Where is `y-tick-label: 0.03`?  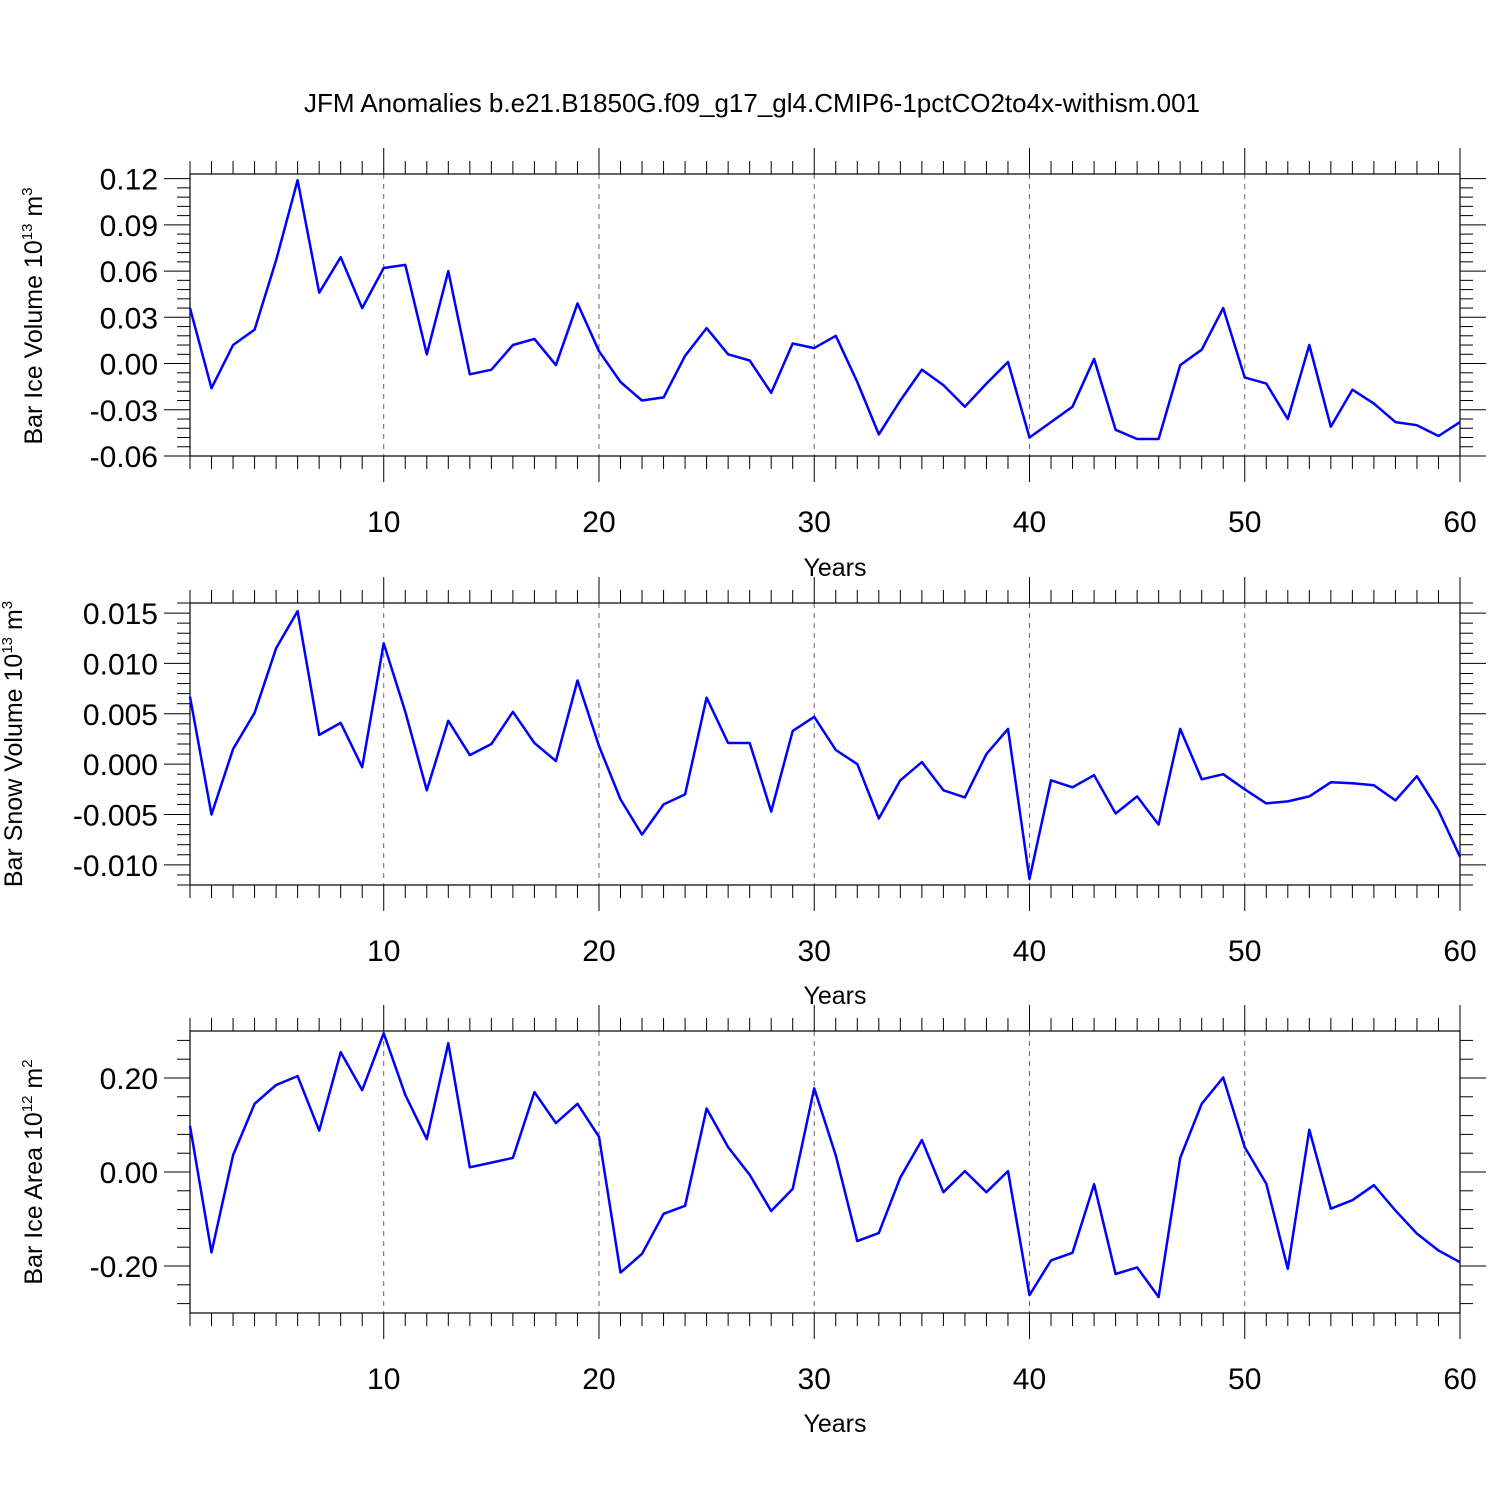 y-tick-label: 0.03 is located at coordinates (129, 318).